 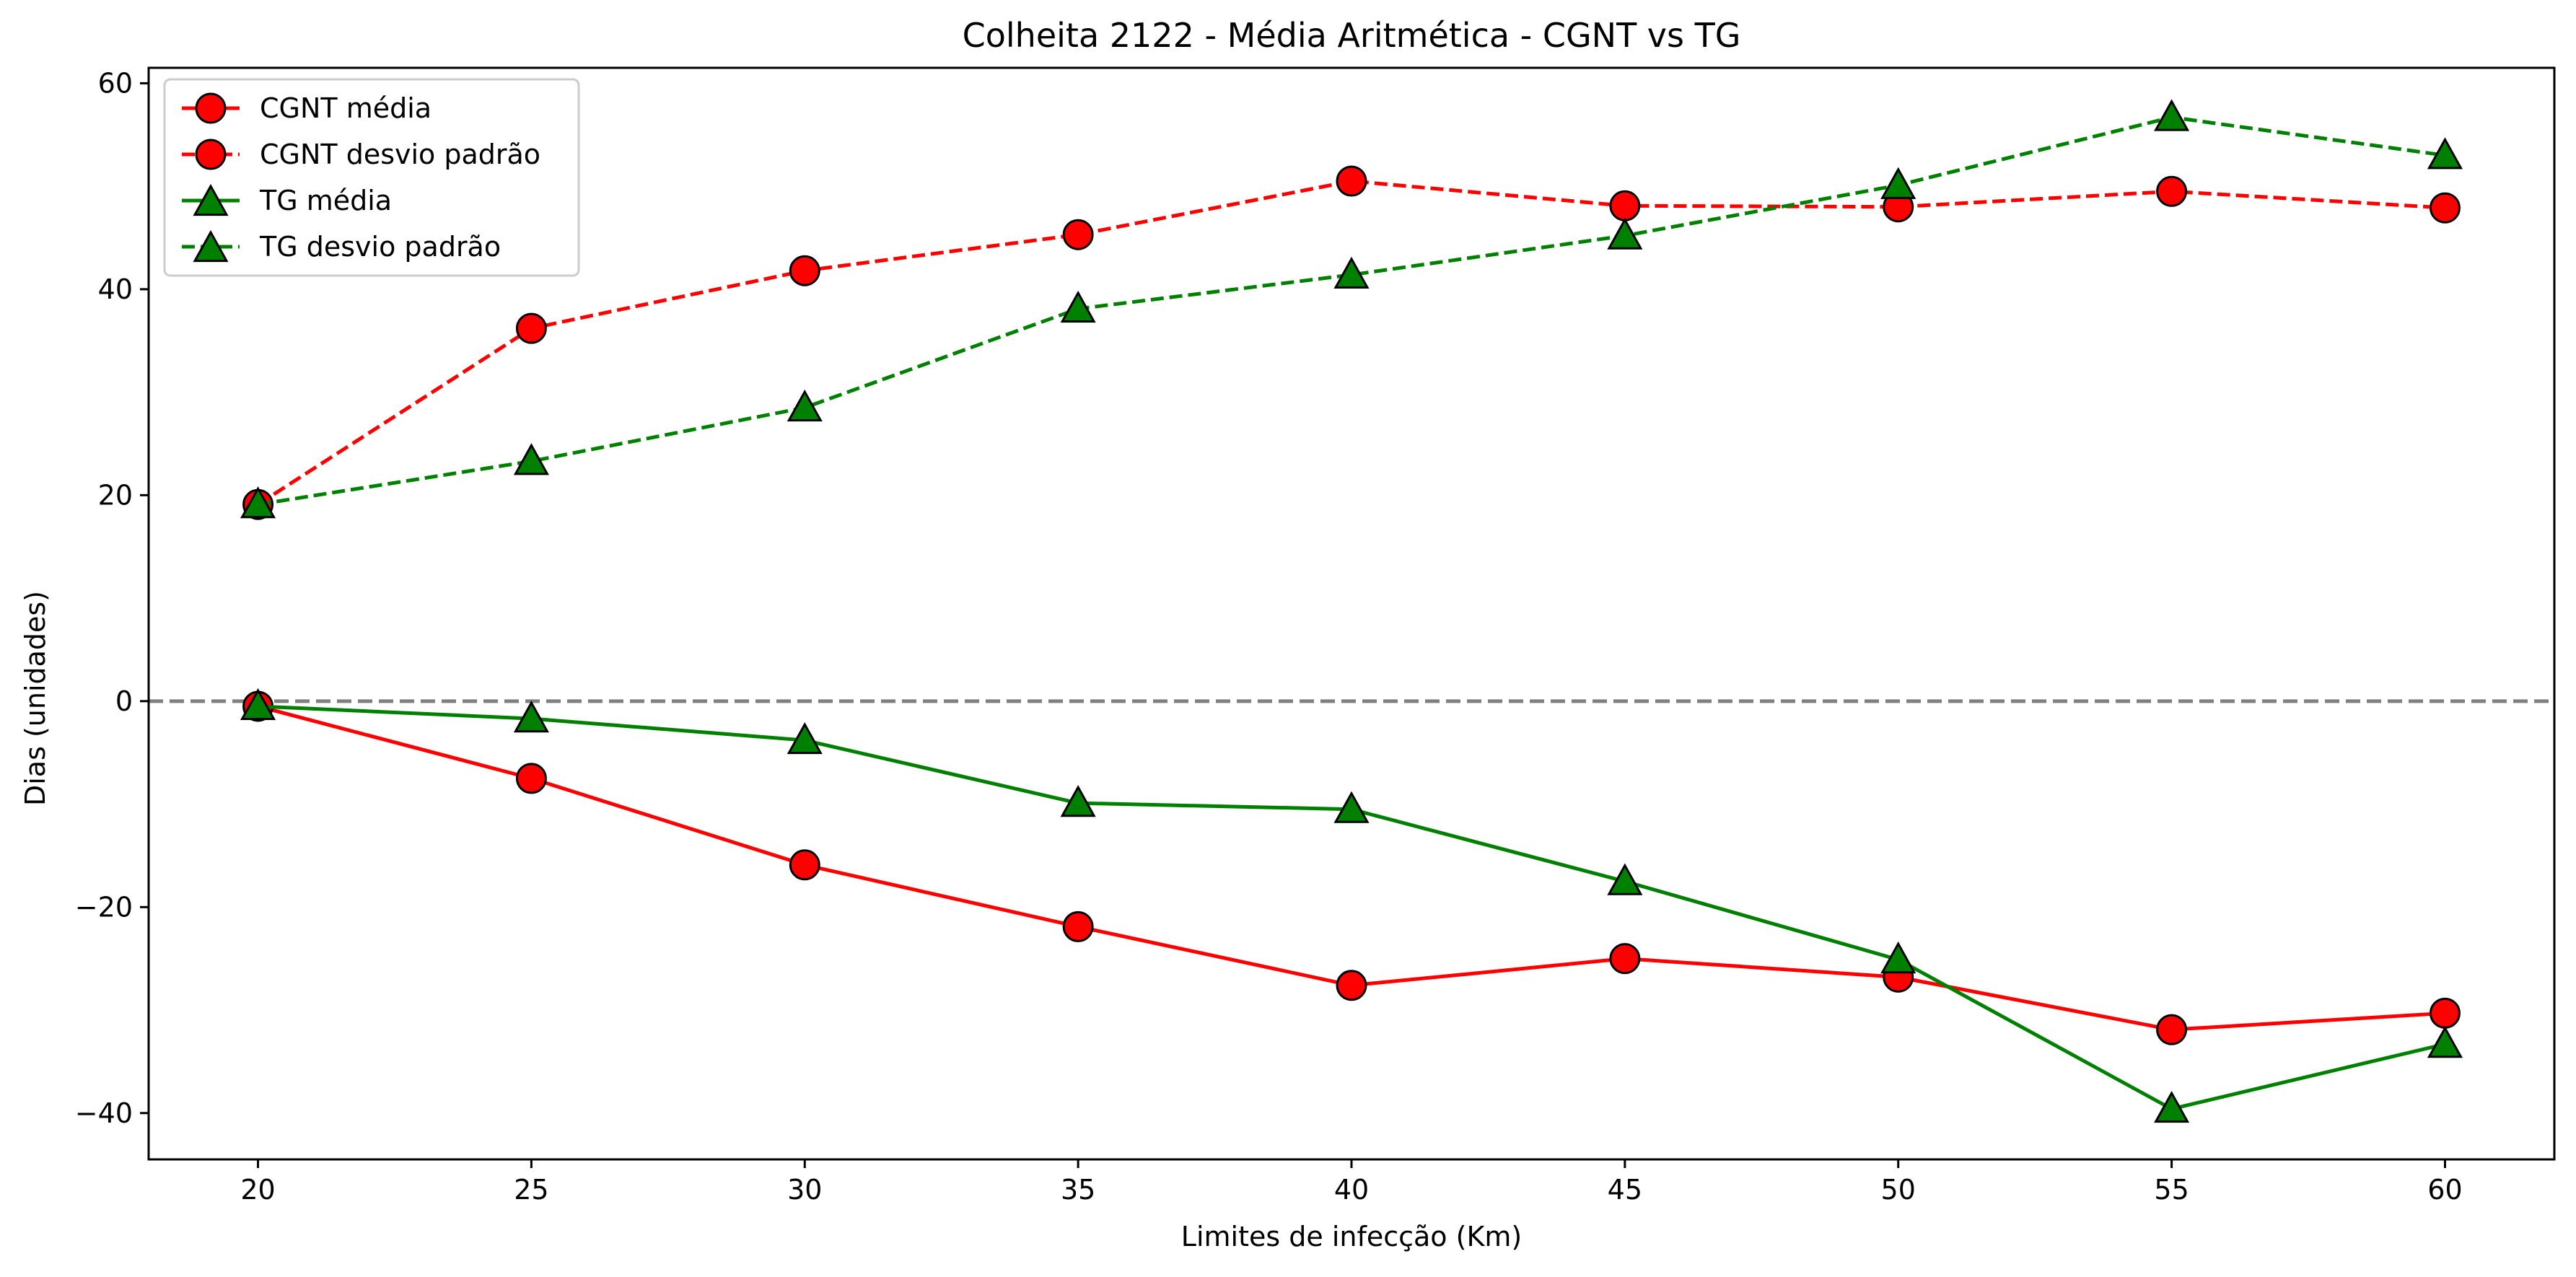 I want to click on legend-entry-0: CGNT média, so click(x=306, y=108).